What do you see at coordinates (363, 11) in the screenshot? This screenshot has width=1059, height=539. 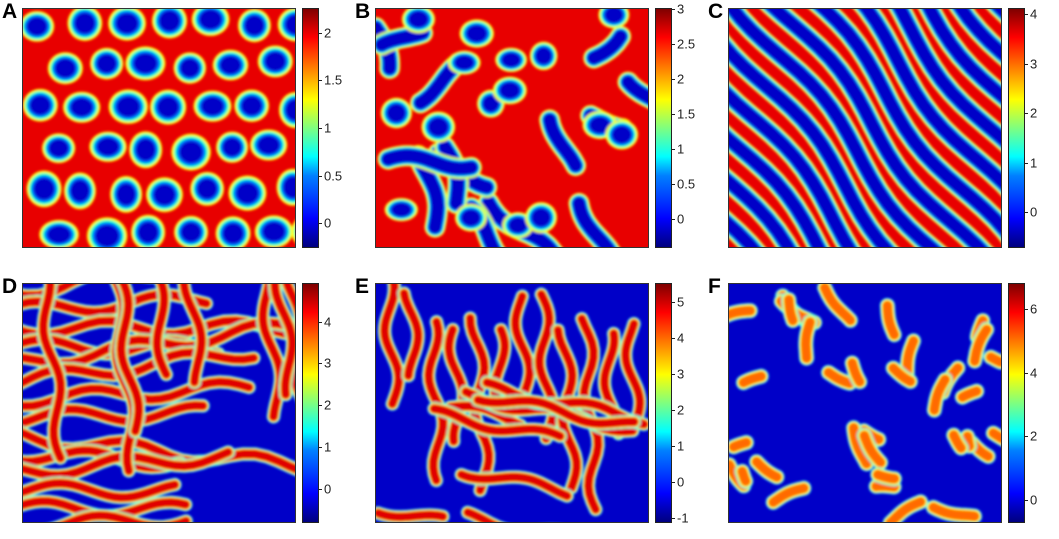 I see `panel-letter: B` at bounding box center [363, 11].